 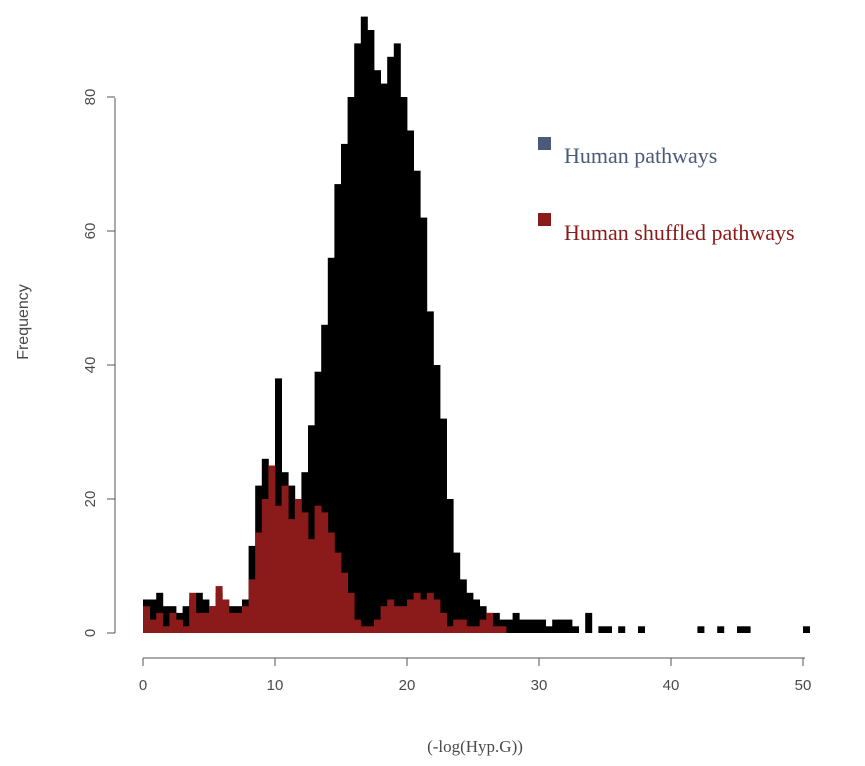 I want to click on x-tick-label: 50, so click(x=803, y=685).